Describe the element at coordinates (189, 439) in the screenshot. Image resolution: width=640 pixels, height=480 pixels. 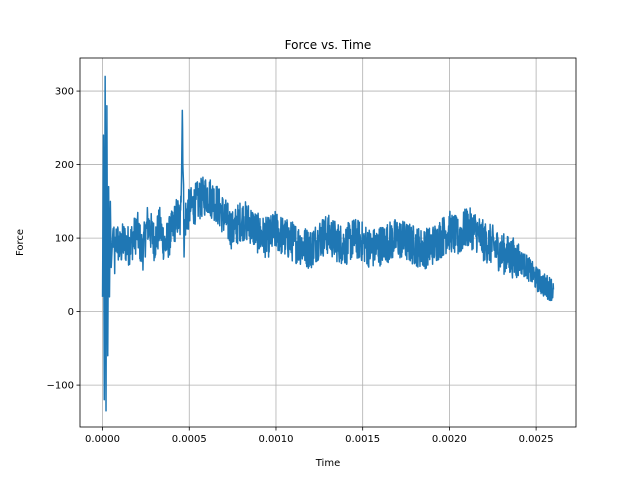
I see `x-tick-label: 0.0005` at that location.